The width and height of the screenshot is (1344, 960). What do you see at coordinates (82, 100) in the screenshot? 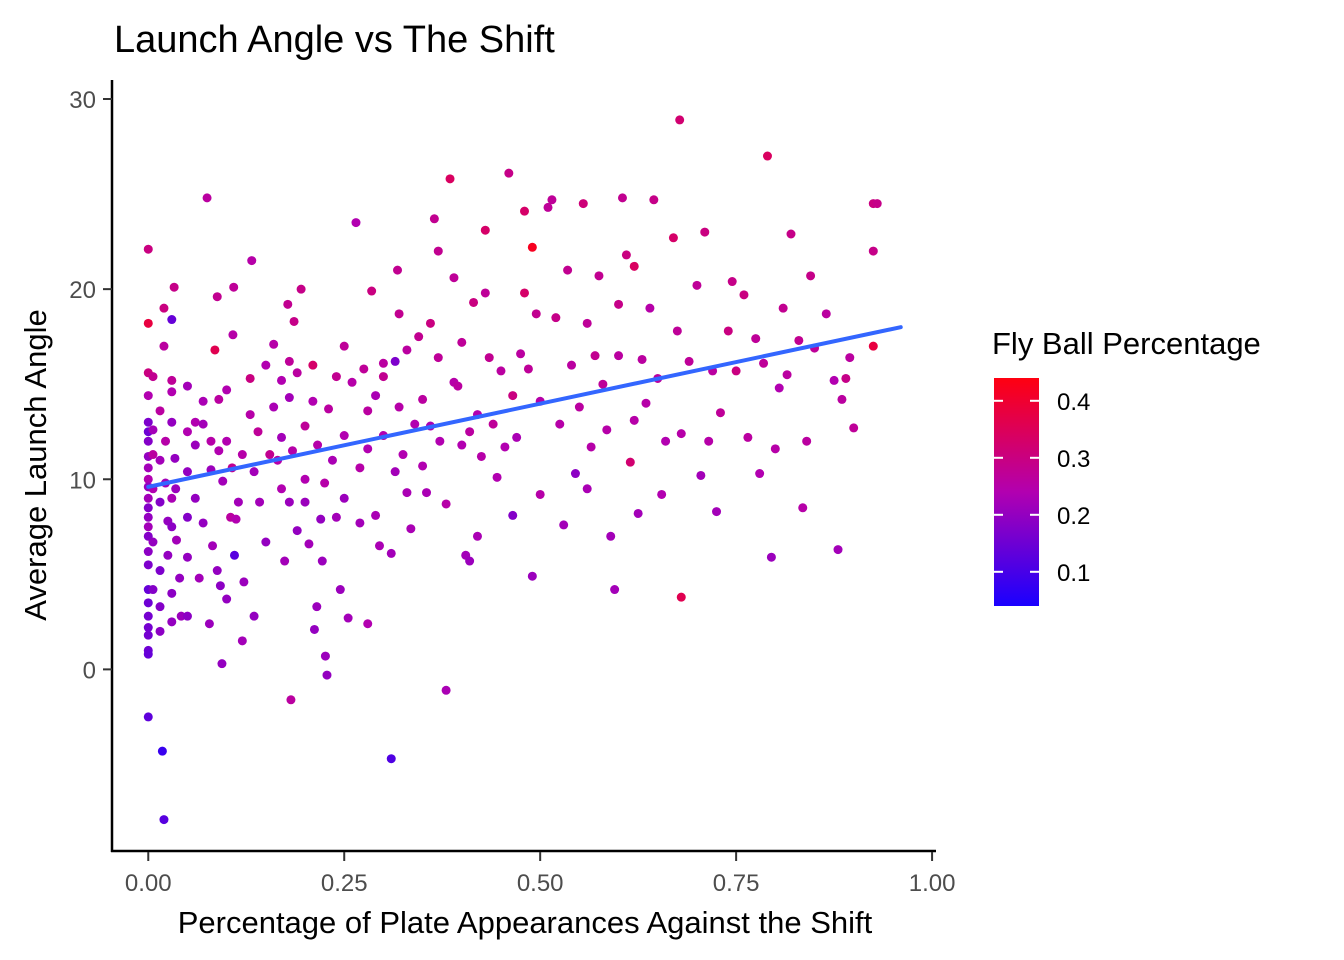
I see `y-tick-label: 30` at bounding box center [82, 100].